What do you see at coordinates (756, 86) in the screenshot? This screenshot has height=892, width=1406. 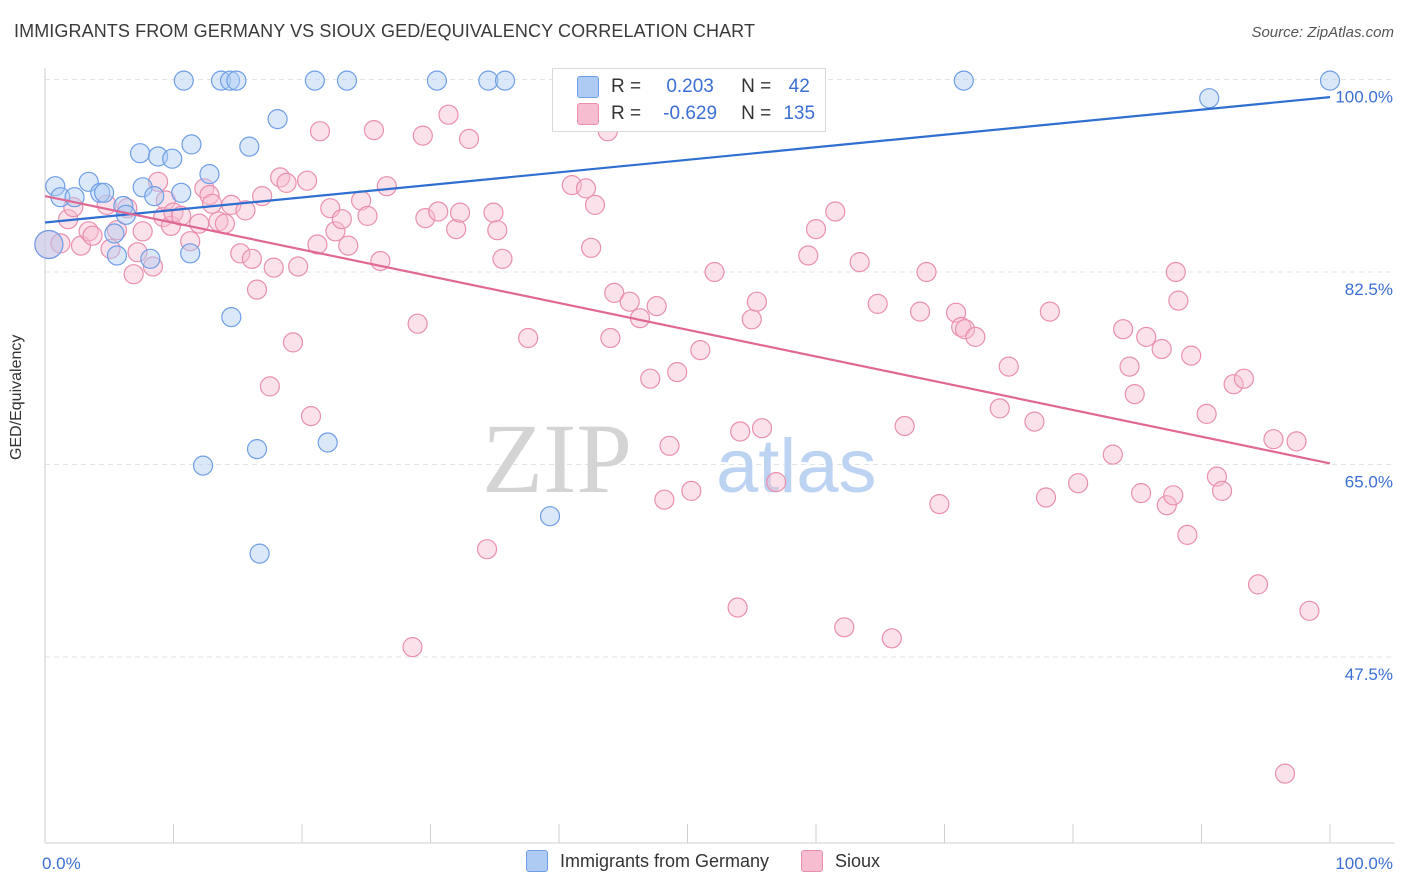 I see `legend-n-label: N =` at bounding box center [756, 86].